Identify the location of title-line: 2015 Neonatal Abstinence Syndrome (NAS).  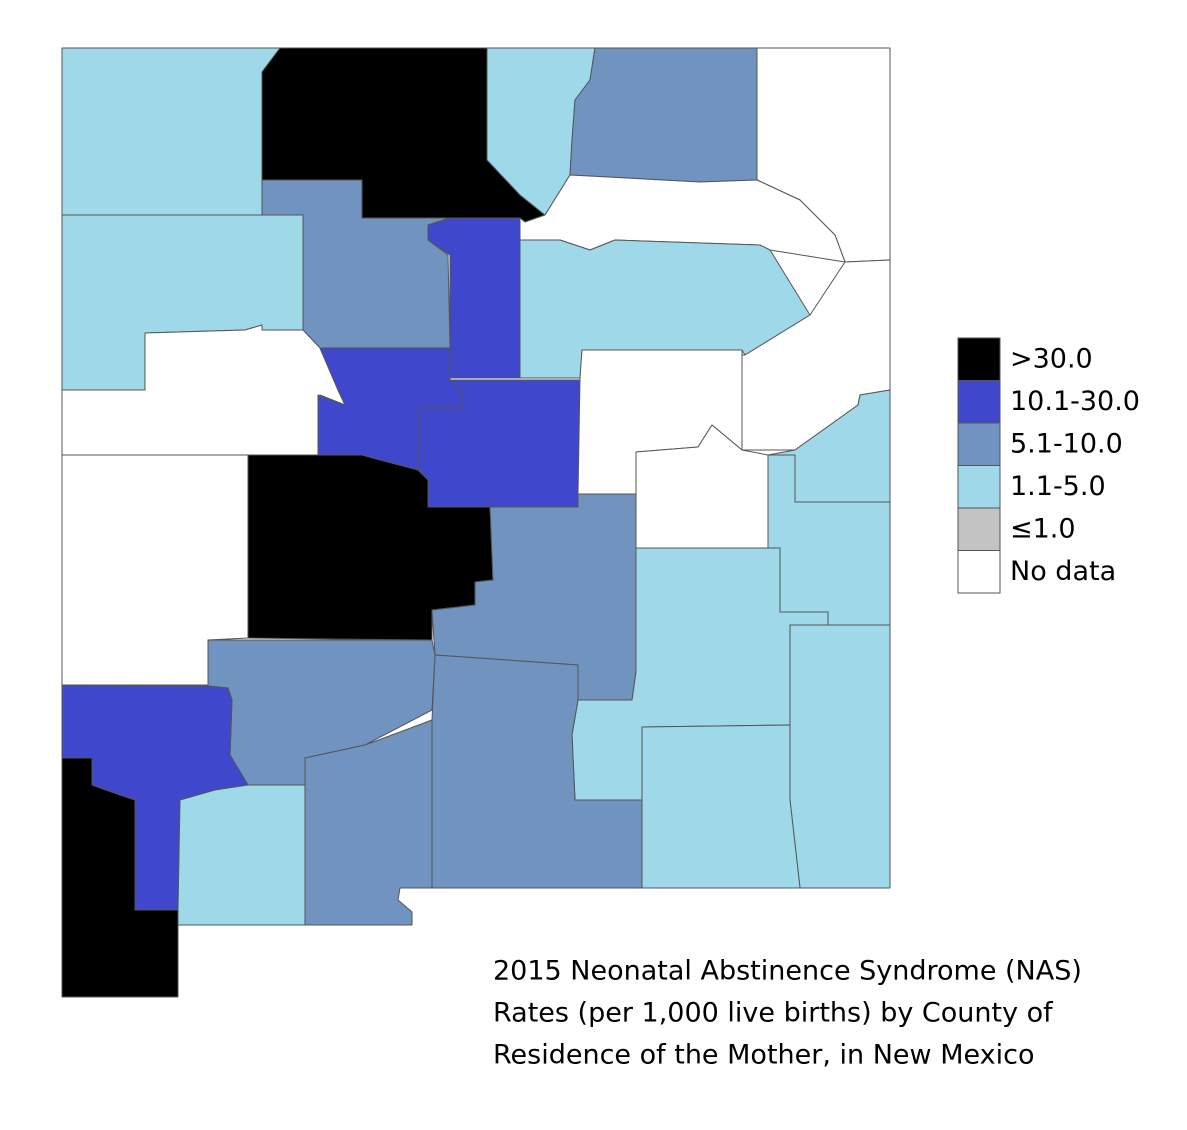
(787, 971).